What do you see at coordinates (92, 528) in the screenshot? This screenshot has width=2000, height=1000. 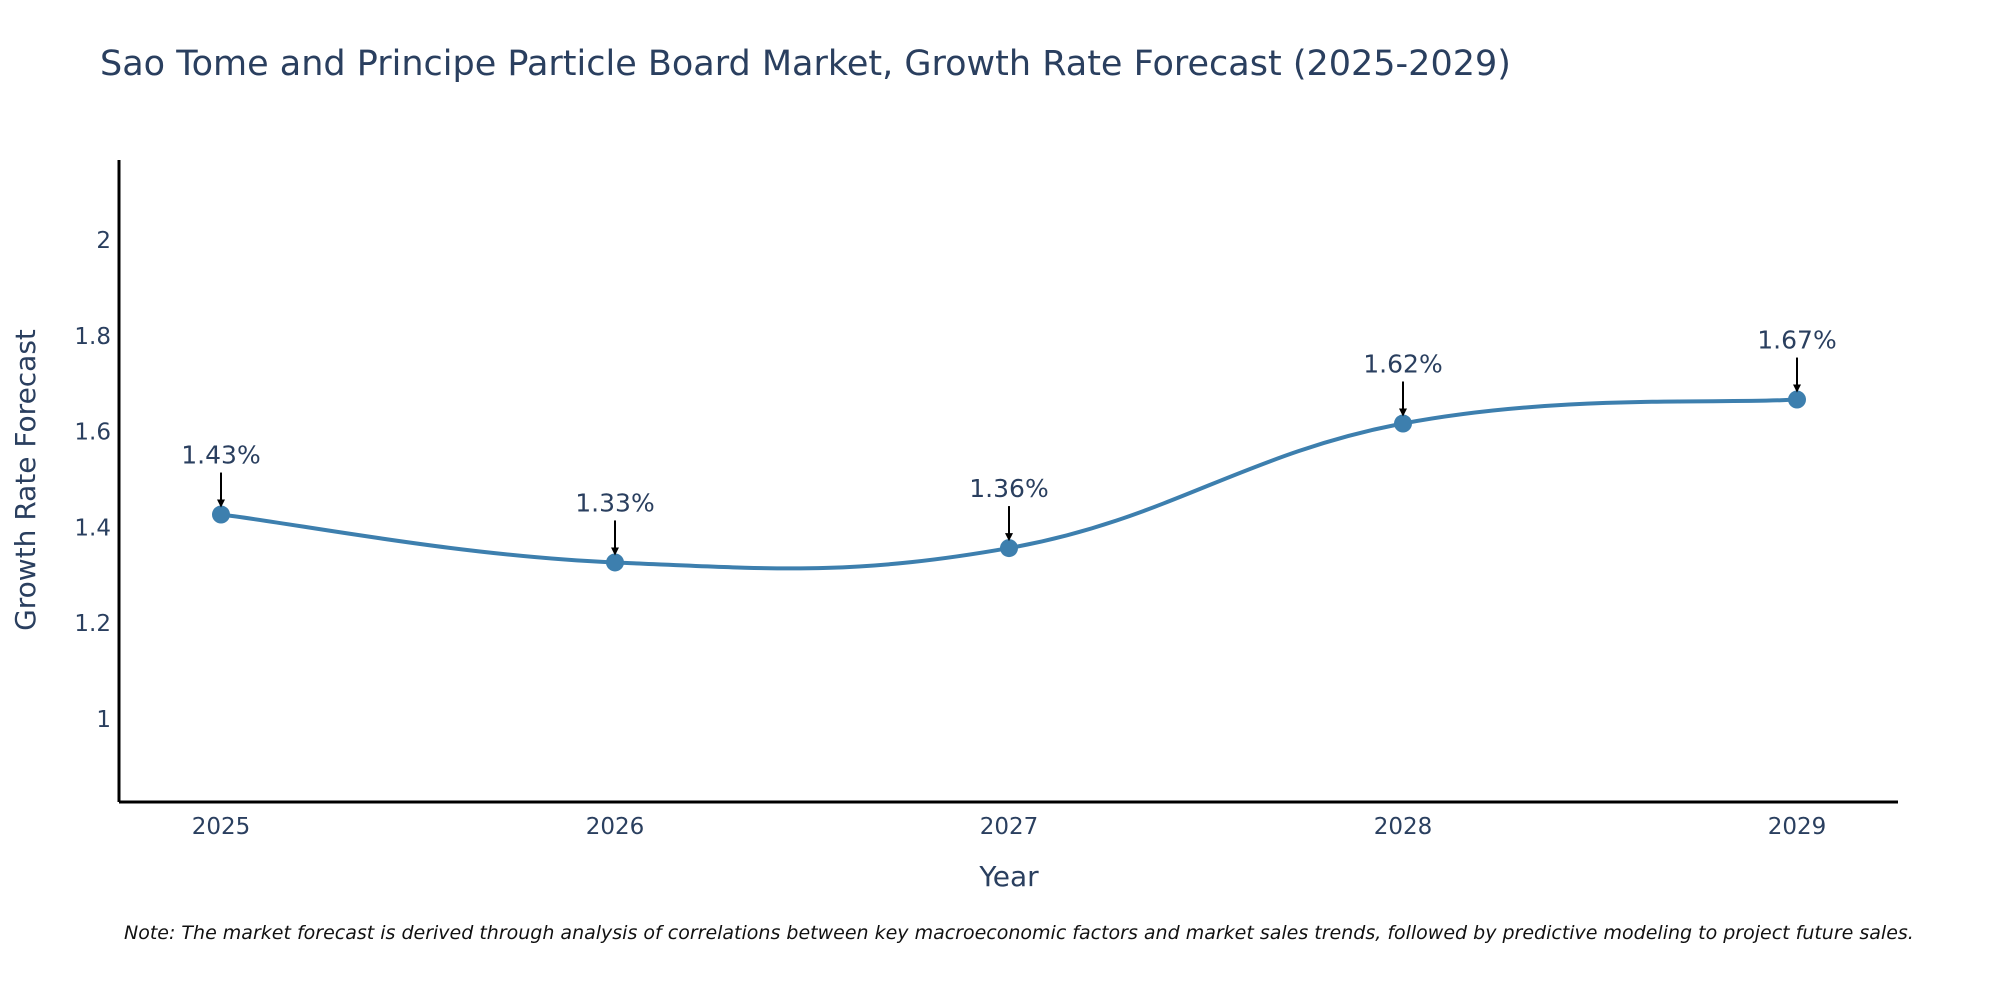 I see `y-tick-label: 1.4` at bounding box center [92, 528].